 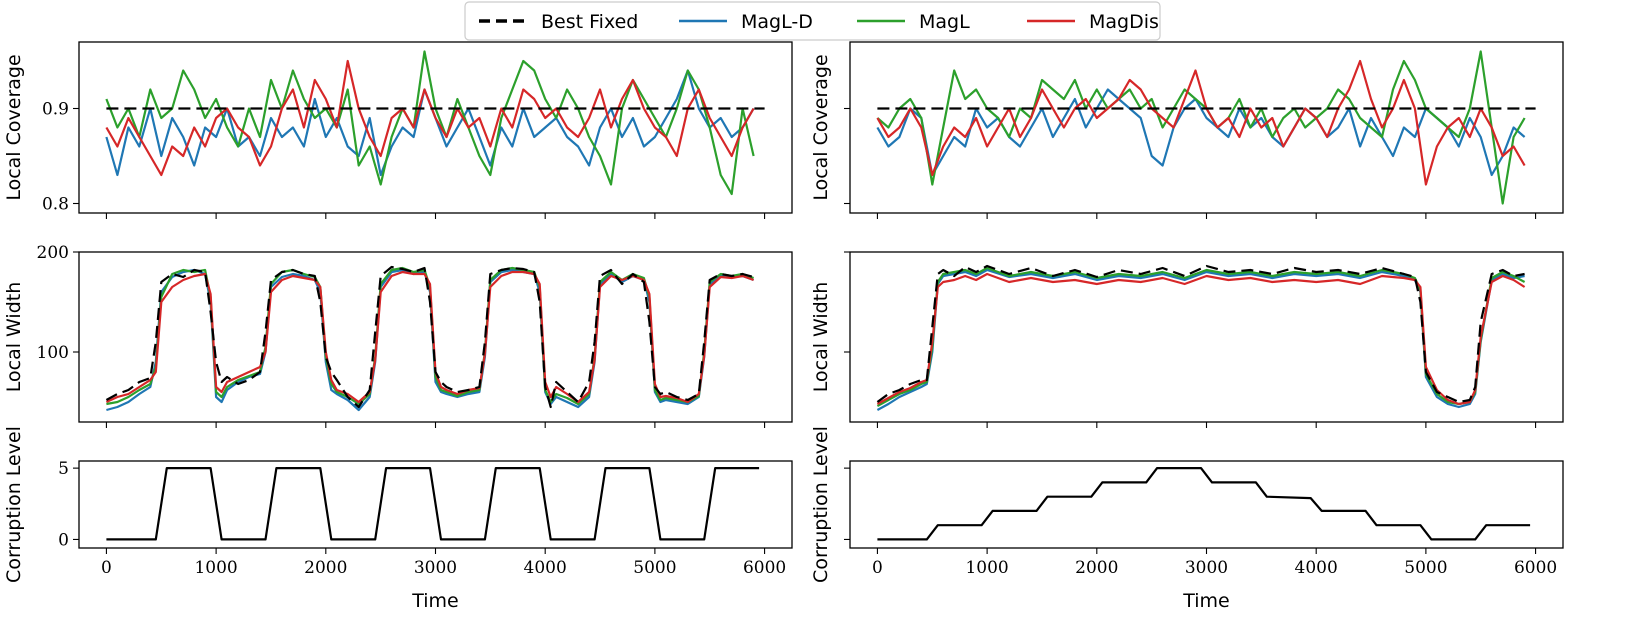 I want to click on legend-label-magdis: MagDis, so click(x=1124, y=22).